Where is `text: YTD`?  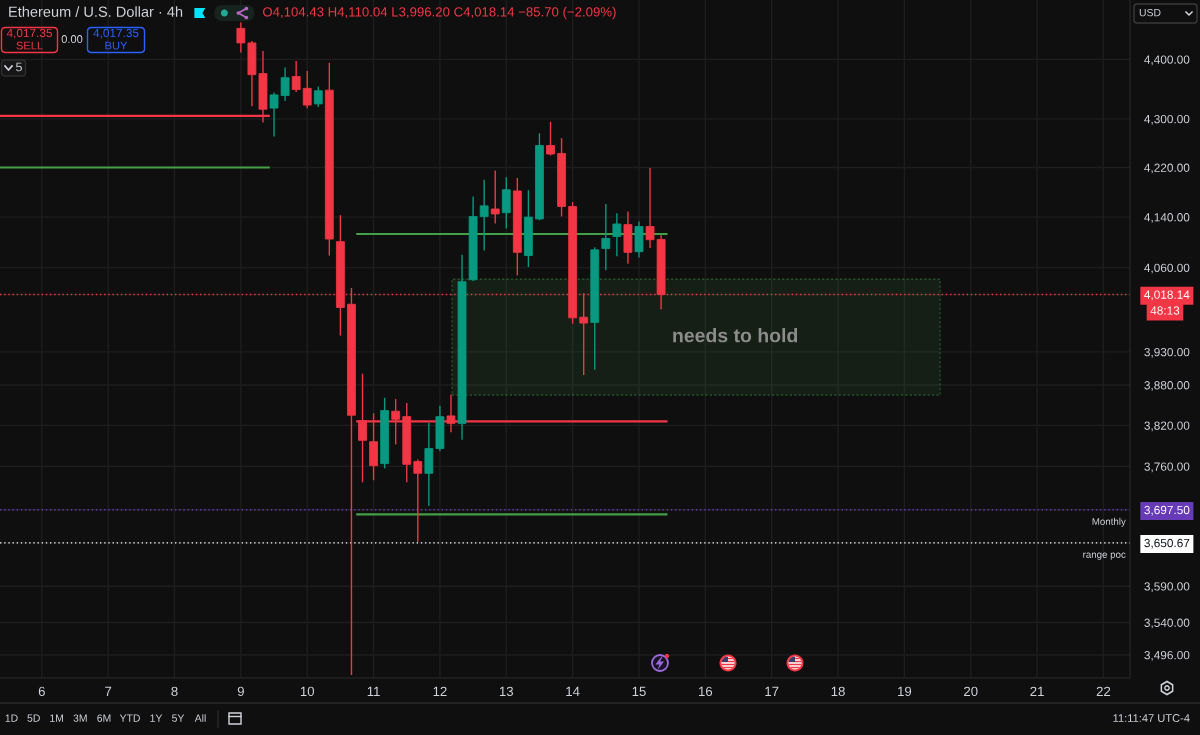 text: YTD is located at coordinates (129, 718).